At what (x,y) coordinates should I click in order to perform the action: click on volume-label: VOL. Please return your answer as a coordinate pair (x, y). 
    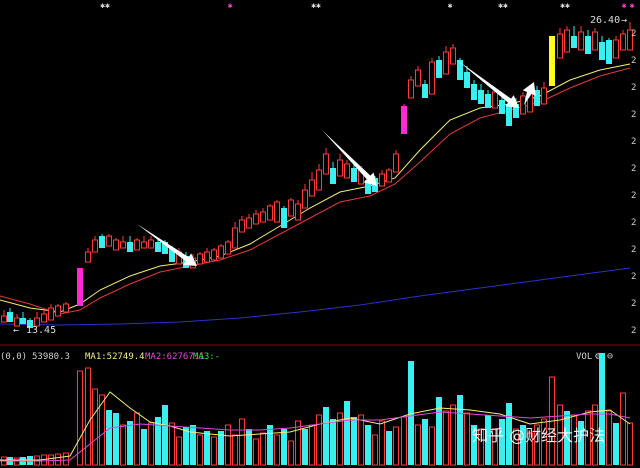
    Looking at the image, I should click on (584, 357).